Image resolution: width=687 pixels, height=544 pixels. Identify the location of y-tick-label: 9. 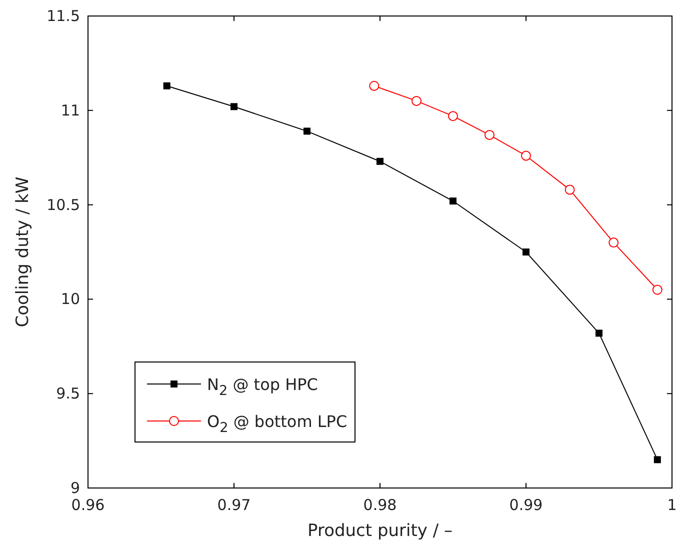
(75, 488).